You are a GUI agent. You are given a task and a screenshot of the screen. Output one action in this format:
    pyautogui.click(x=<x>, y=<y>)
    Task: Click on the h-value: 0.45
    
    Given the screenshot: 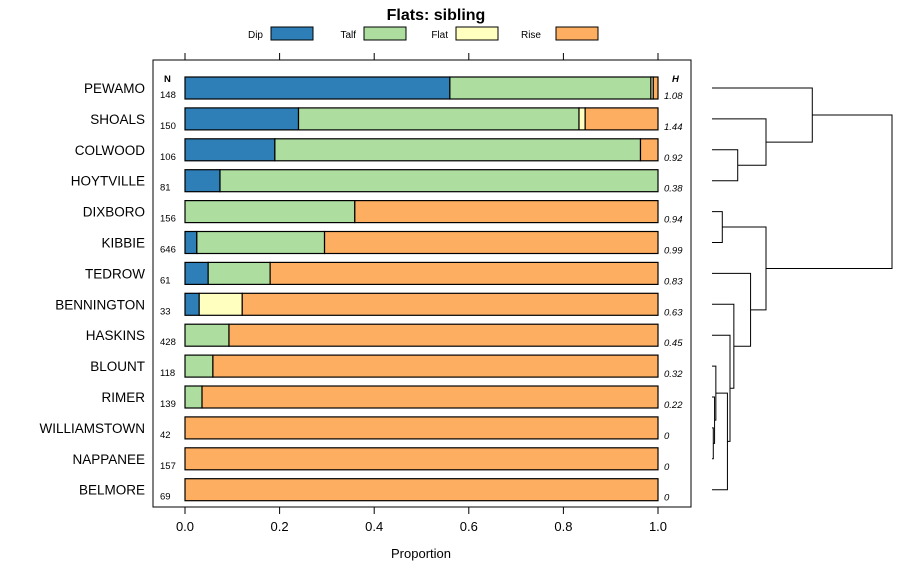 What is the action you would take?
    pyautogui.click(x=673, y=343)
    